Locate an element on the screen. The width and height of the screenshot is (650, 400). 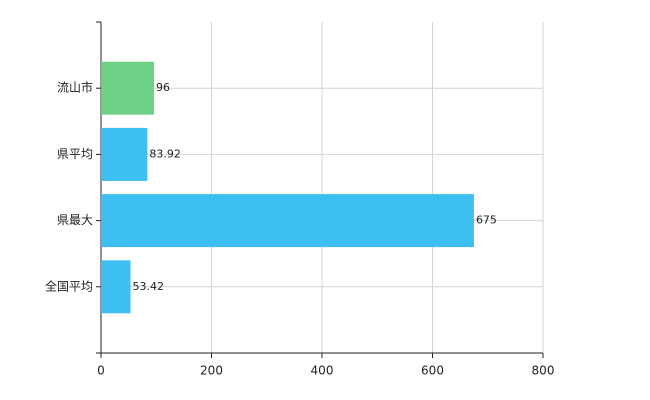
y-tick-label: 流山市 is located at coordinates (75, 87).